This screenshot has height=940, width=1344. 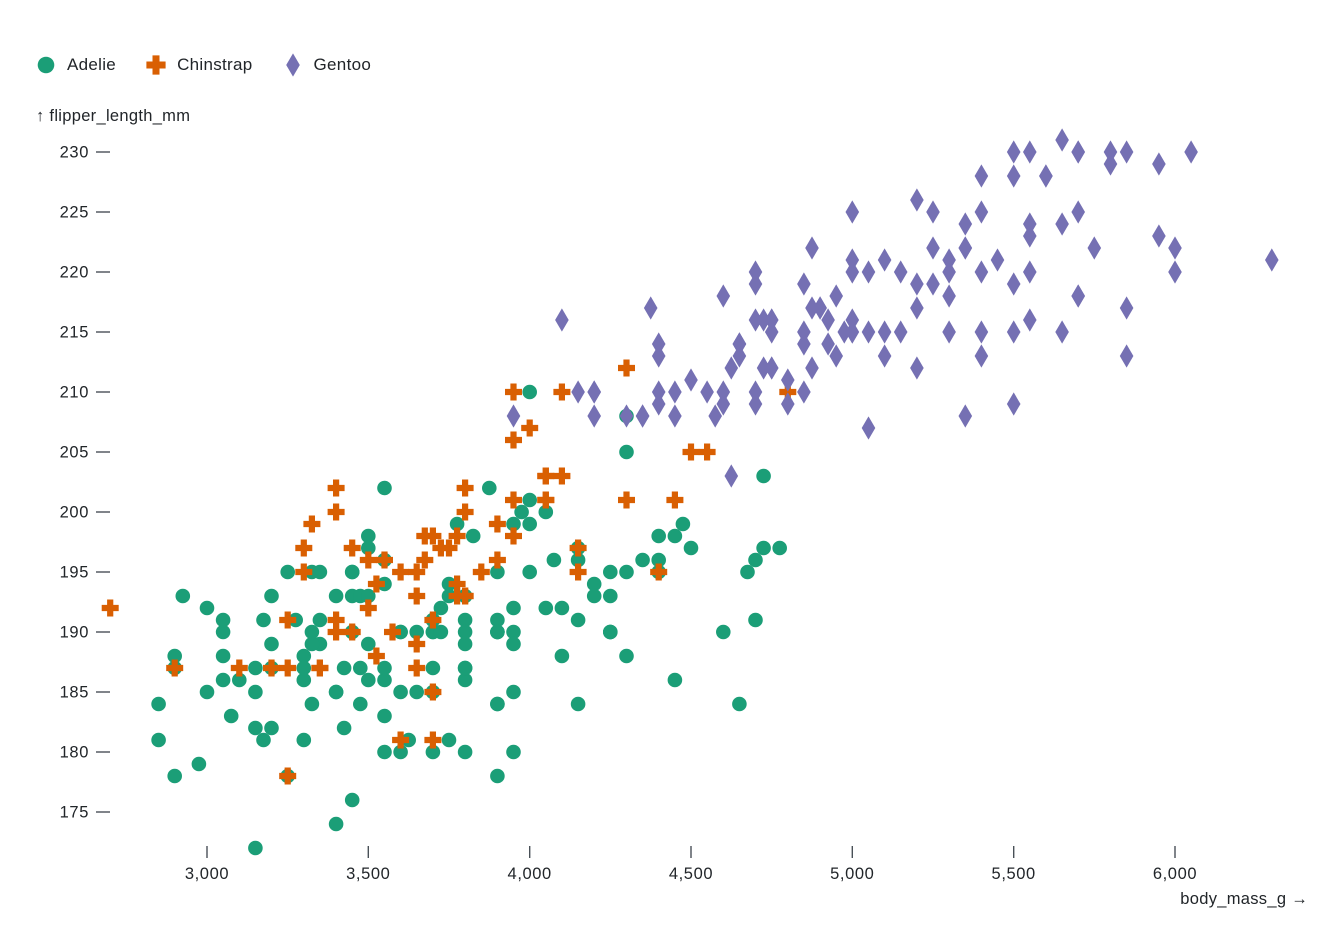 What do you see at coordinates (292, 65) in the screenshot?
I see `gentoo-diamond-icon` at bounding box center [292, 65].